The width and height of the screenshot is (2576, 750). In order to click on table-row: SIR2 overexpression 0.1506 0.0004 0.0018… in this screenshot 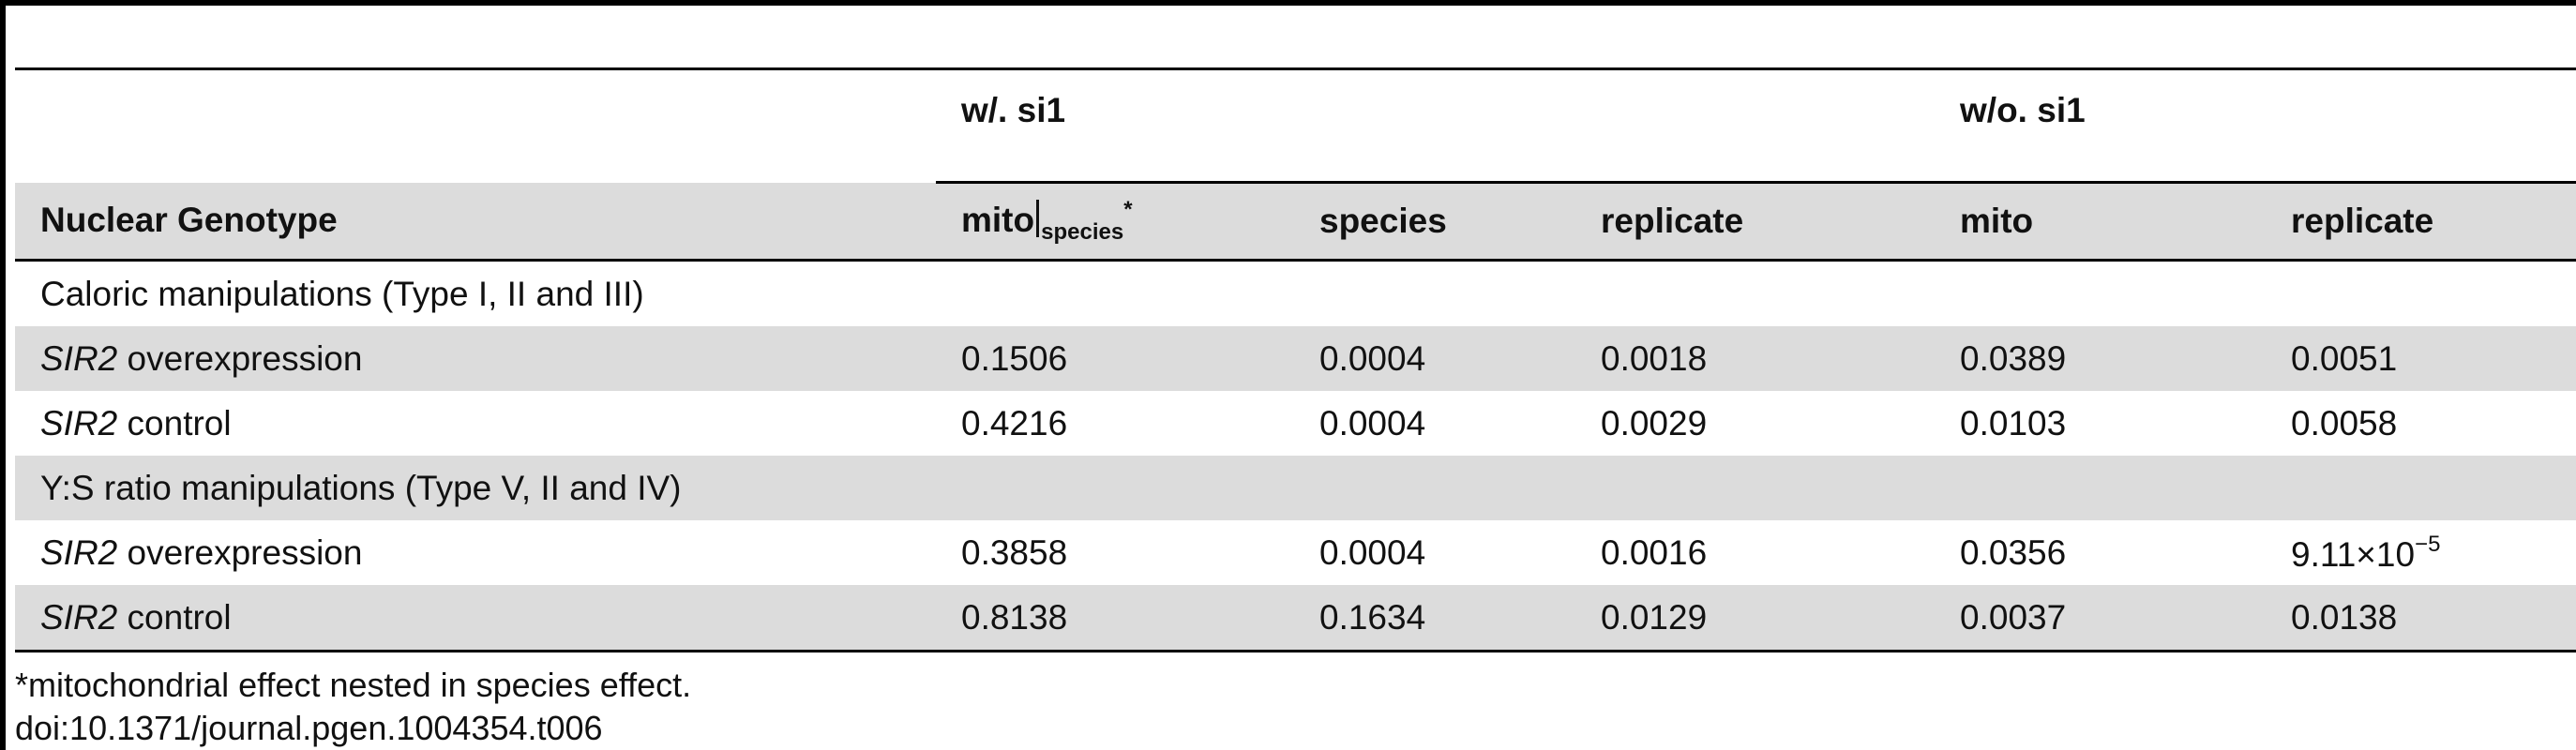, I will do `click(1295, 358)`.